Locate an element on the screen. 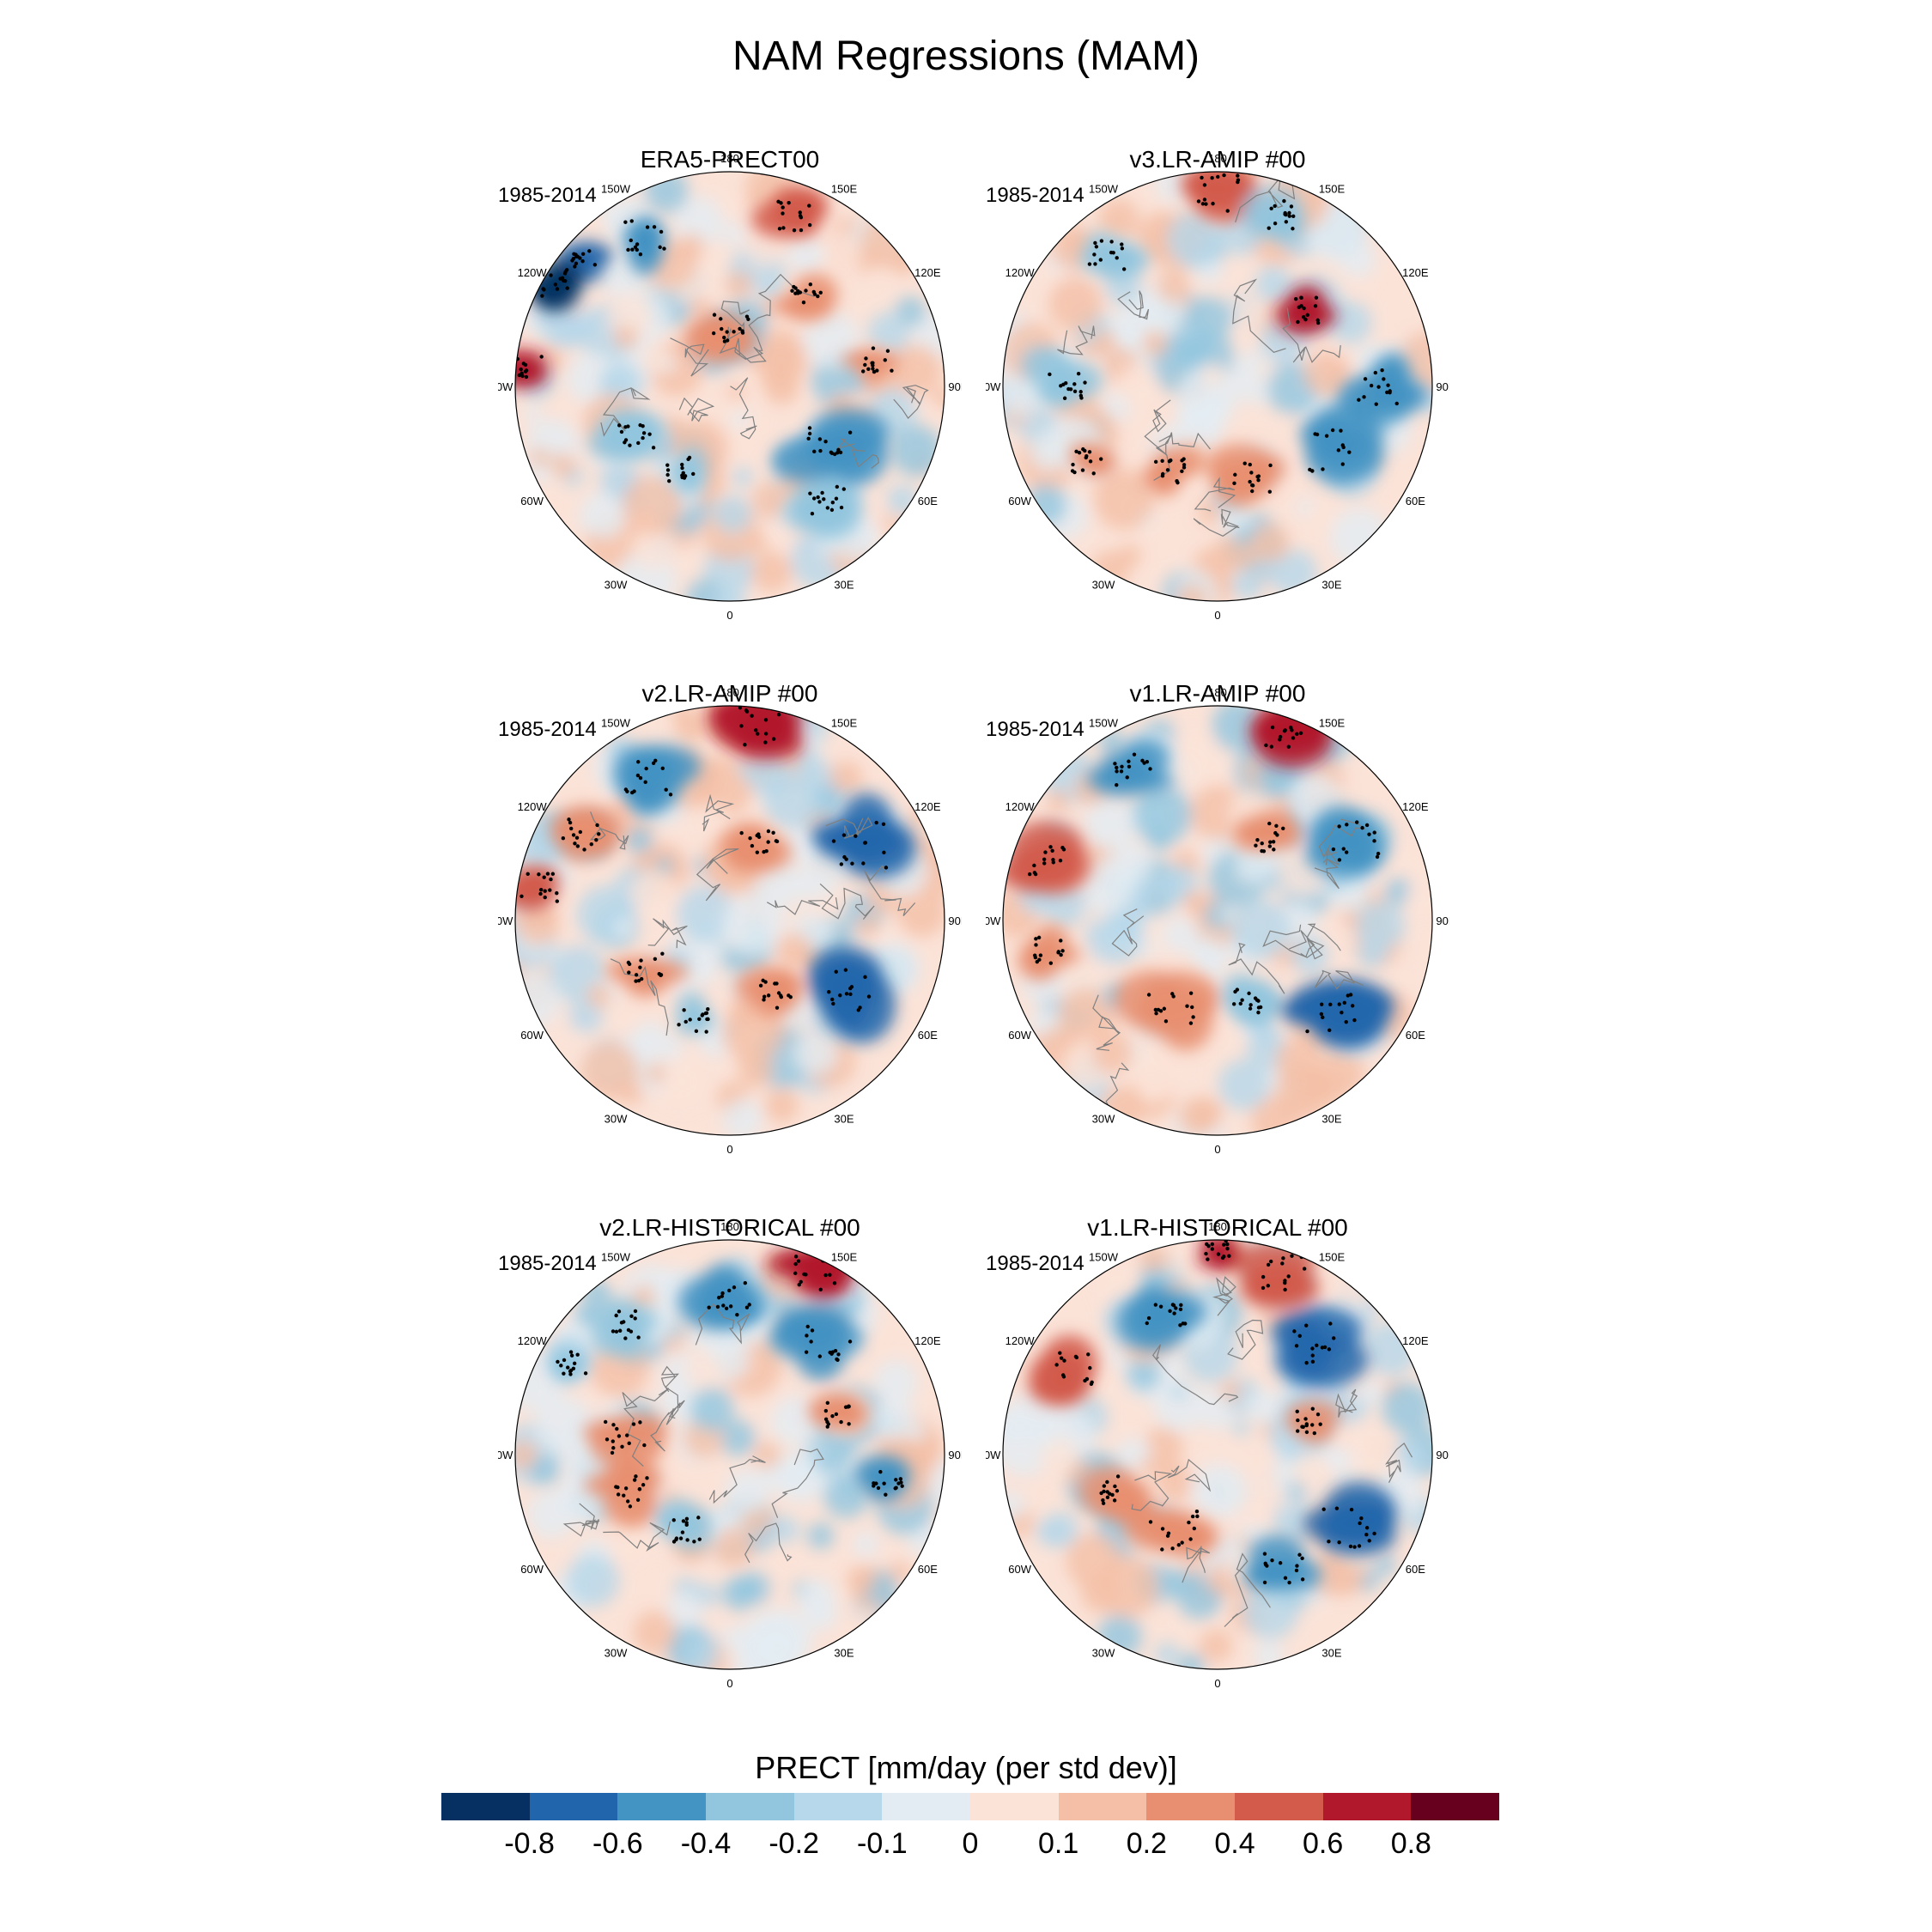 The image size is (1932, 1932). longitude-label: 90E is located at coordinates (955, 387).